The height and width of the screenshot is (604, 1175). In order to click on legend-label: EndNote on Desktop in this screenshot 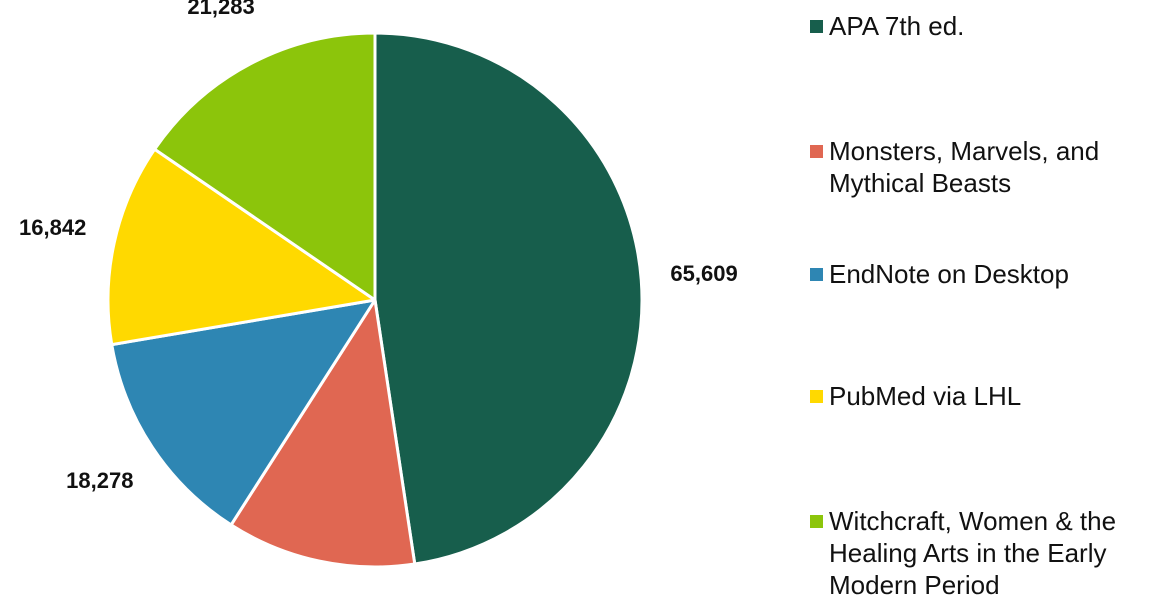, I will do `click(949, 274)`.